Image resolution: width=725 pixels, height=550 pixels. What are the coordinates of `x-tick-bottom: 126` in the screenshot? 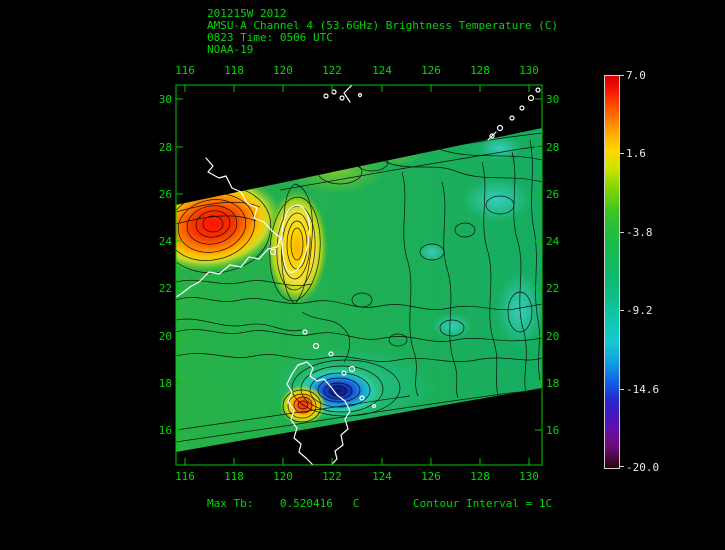 It's located at (431, 476).